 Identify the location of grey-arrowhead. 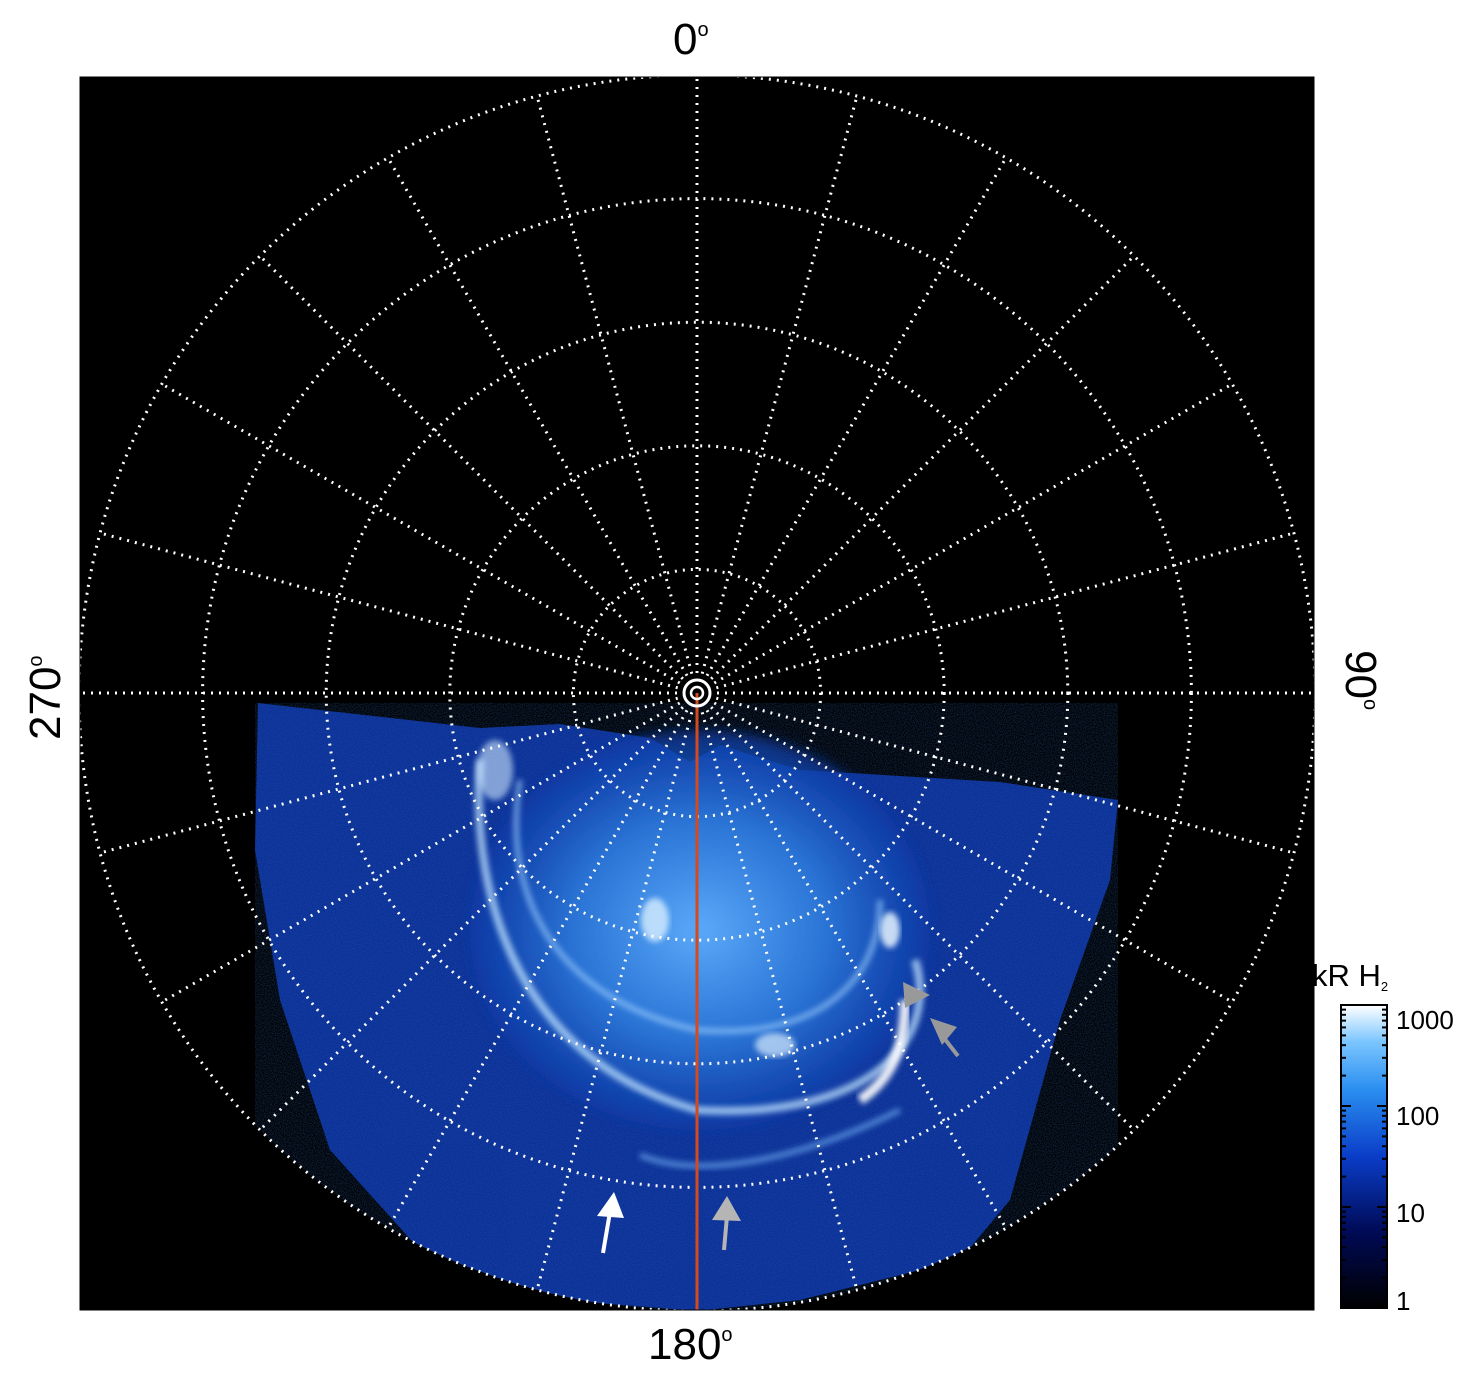
(916, 995).